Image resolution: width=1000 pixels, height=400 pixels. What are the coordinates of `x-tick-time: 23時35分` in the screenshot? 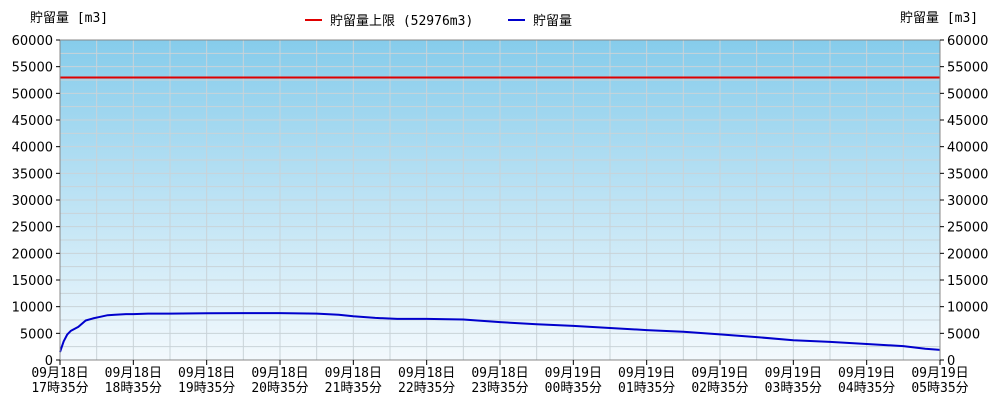 It's located at (499, 388).